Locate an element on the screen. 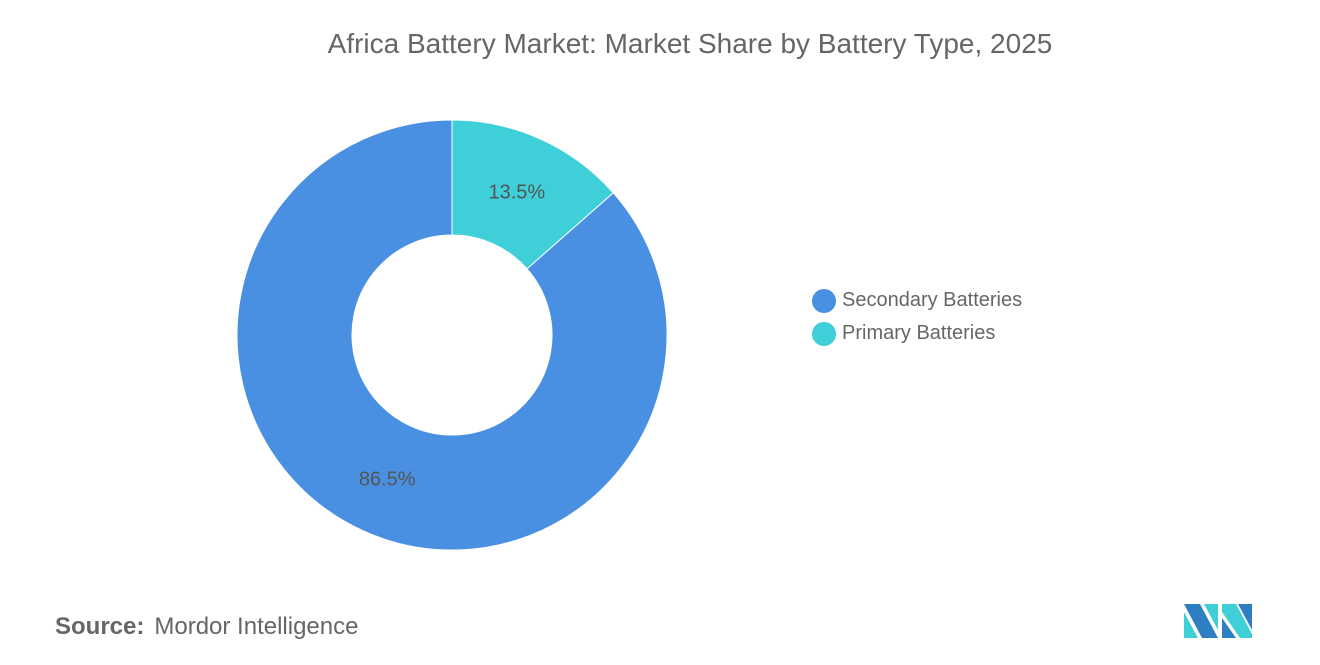 This screenshot has height=665, width=1320. legend-label: Primary Batteries is located at coordinates (919, 333).